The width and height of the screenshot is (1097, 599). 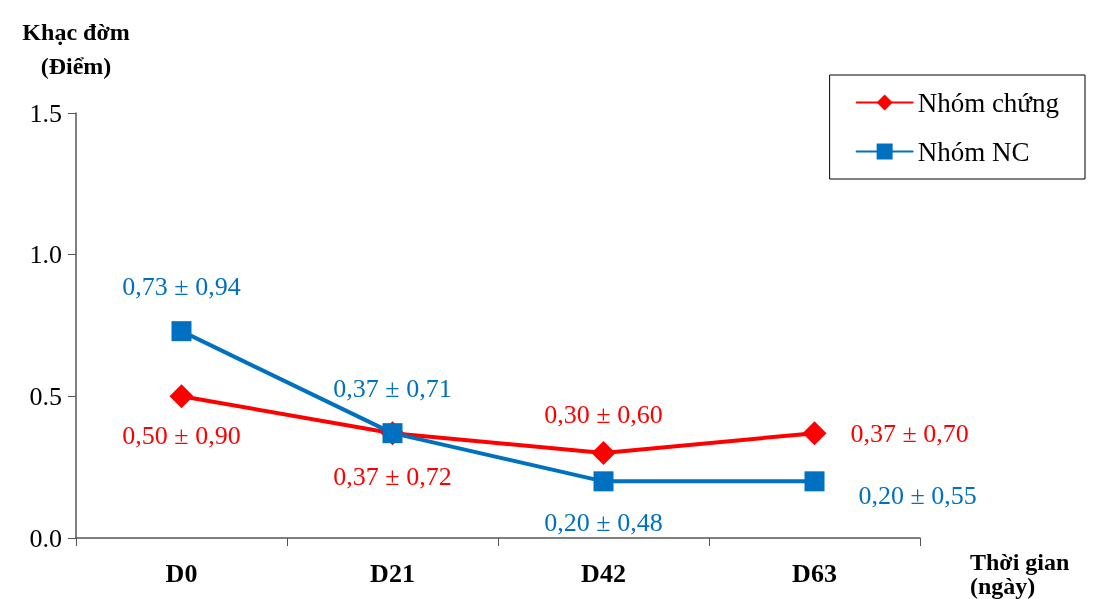 What do you see at coordinates (76, 49) in the screenshot?
I see `y-axis-title: Khạc đờm (Điểm)` at bounding box center [76, 49].